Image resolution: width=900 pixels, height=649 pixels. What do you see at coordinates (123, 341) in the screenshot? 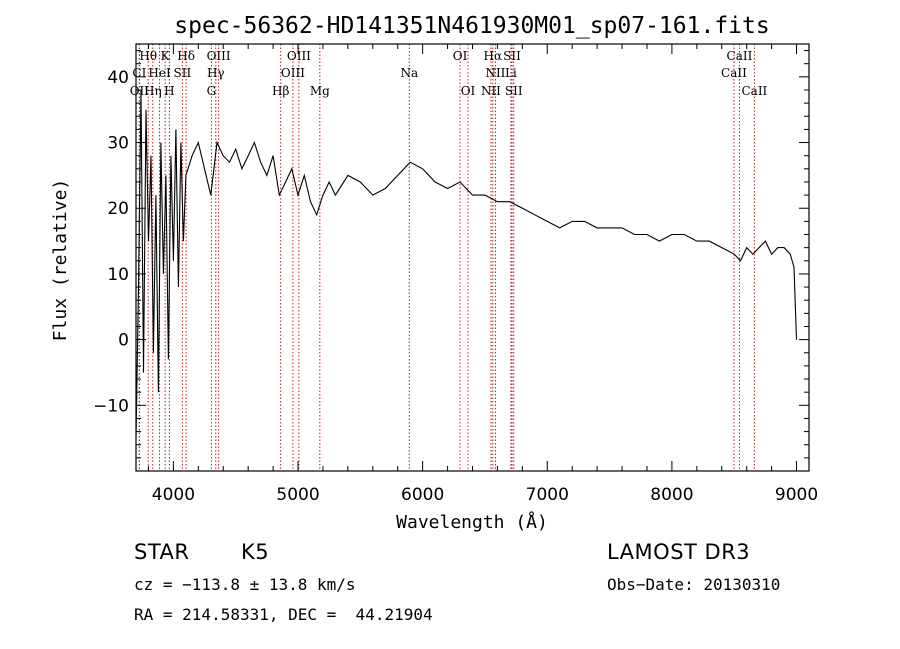
I see `y-tick-label: 0` at bounding box center [123, 341].